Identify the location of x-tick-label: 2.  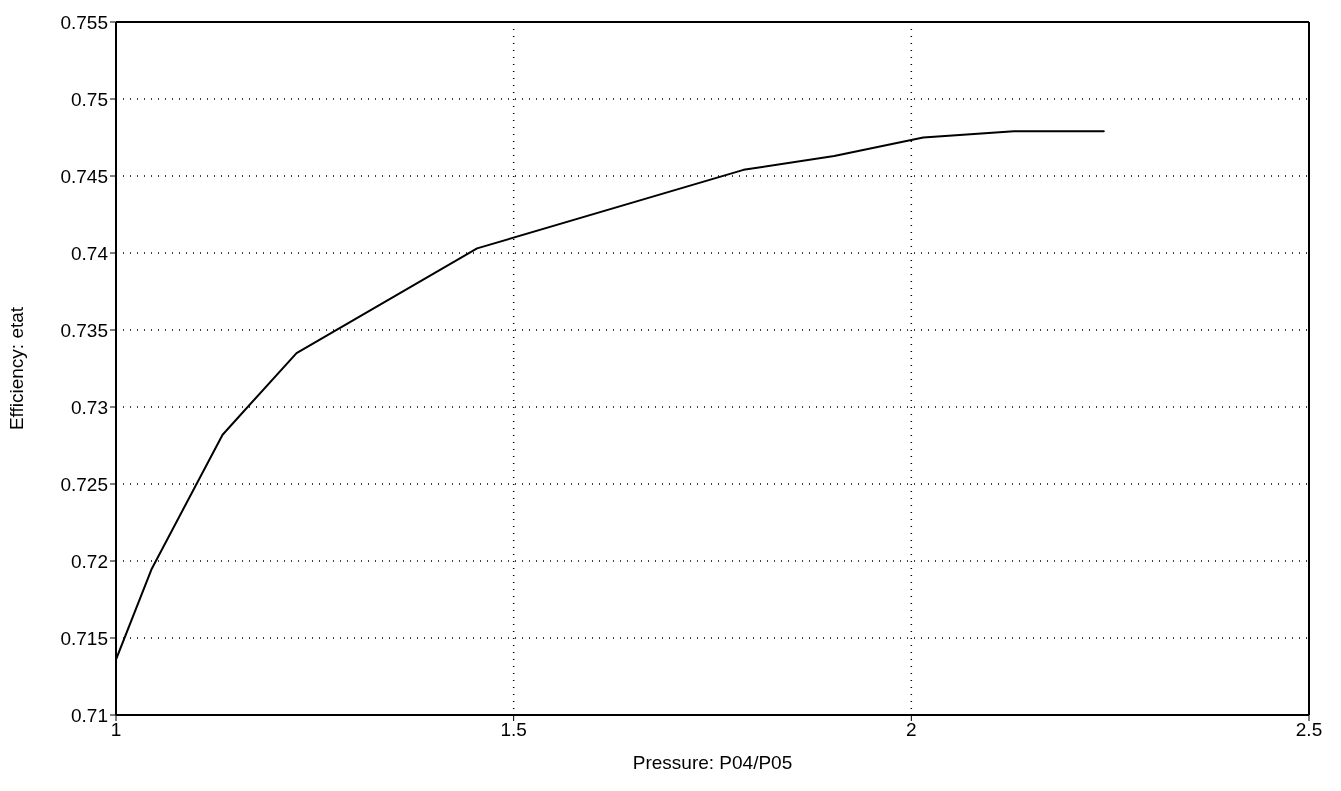
(911, 730).